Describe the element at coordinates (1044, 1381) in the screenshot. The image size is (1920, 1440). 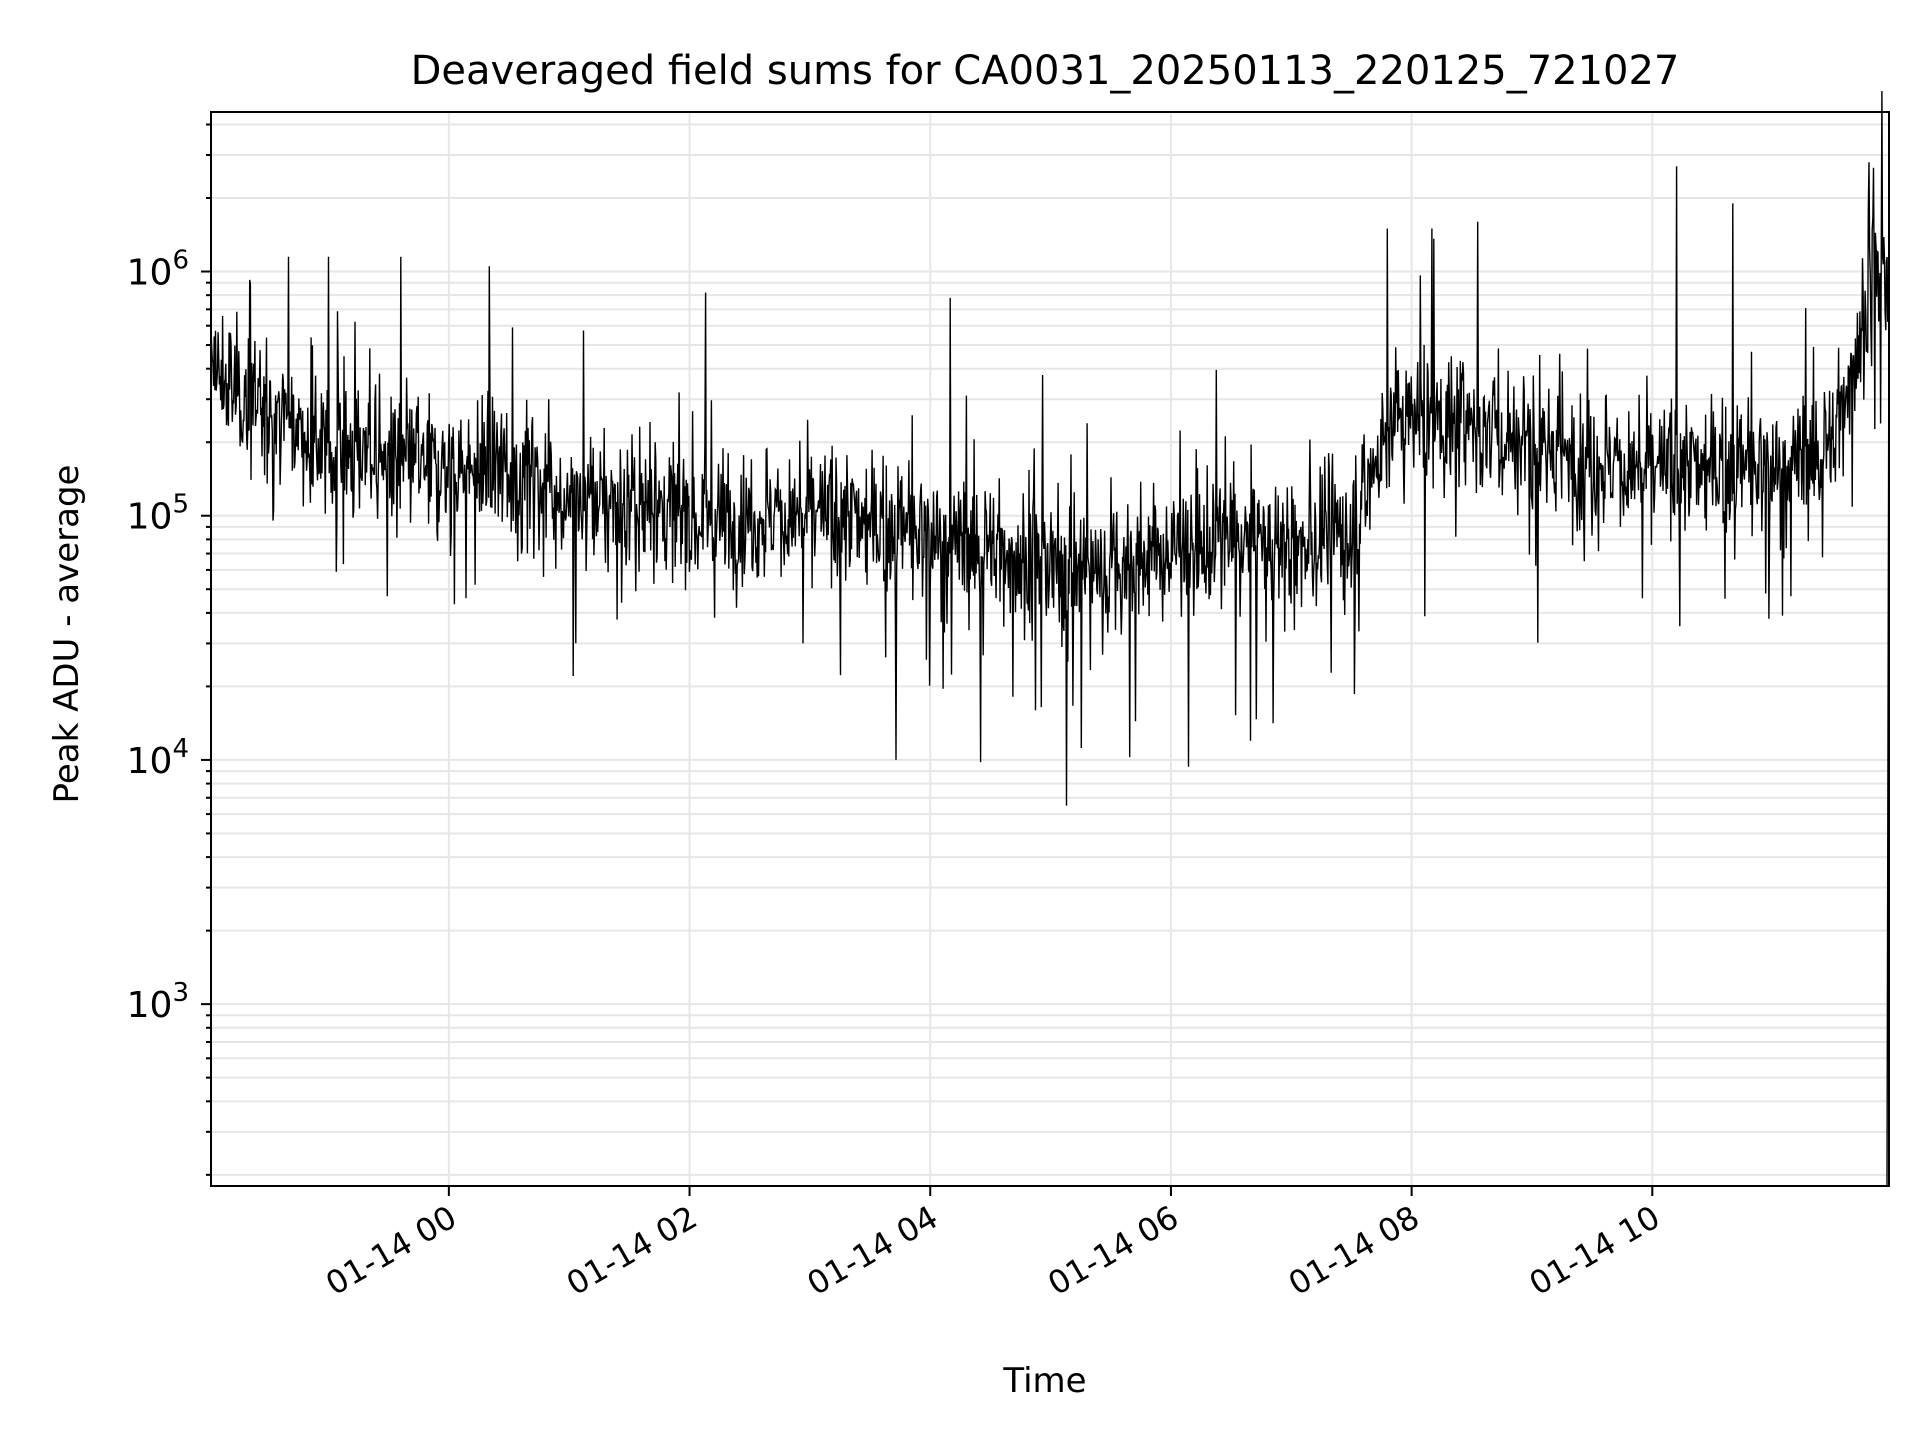
I see `x-axis-label: Time` at that location.